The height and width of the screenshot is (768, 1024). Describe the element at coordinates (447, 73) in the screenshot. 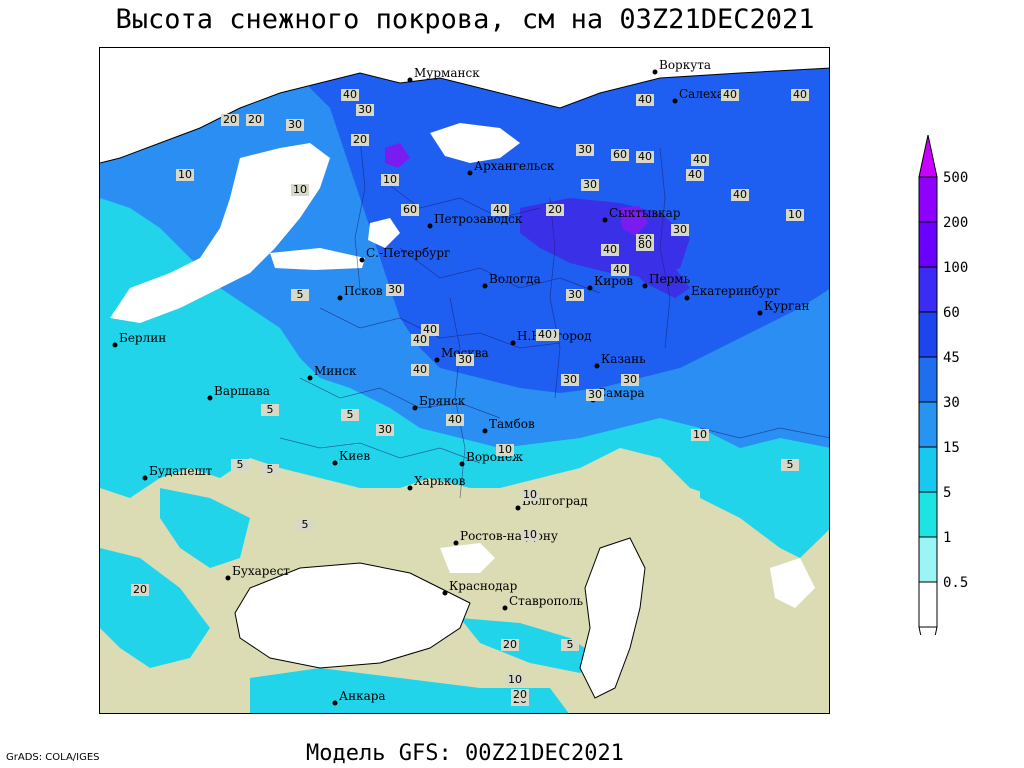

I see `city-label: Мурманск` at that location.